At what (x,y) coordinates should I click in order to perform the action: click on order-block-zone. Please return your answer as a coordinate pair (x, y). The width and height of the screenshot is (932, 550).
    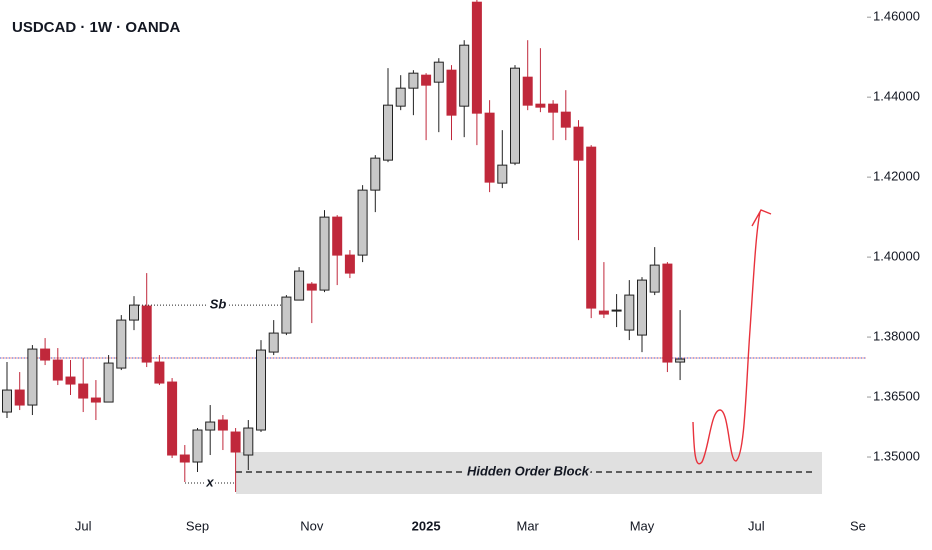
    Looking at the image, I should click on (529, 473).